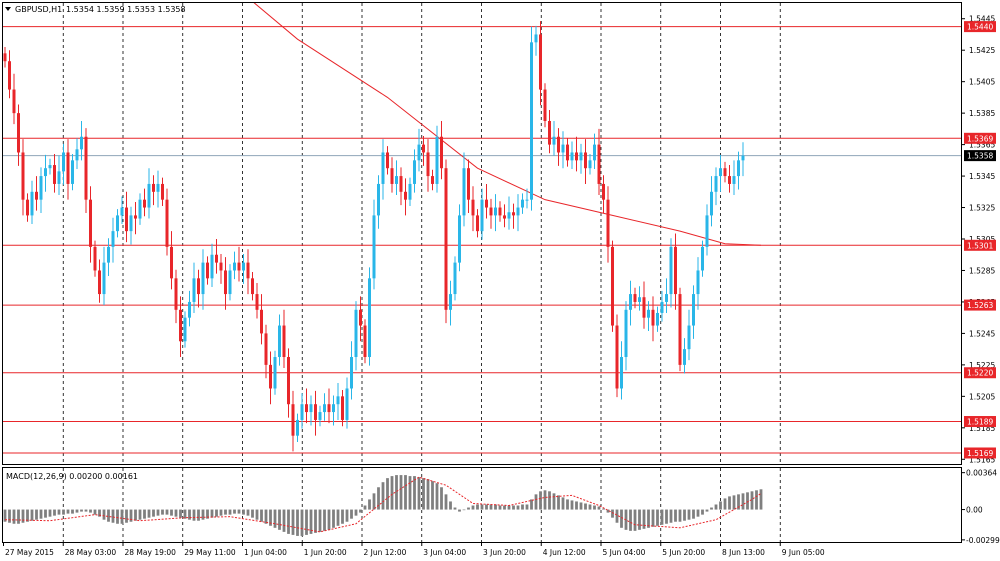 This screenshot has height=561, width=1000. Describe the element at coordinates (8, 9) in the screenshot. I see `triangle-down-icon` at that location.